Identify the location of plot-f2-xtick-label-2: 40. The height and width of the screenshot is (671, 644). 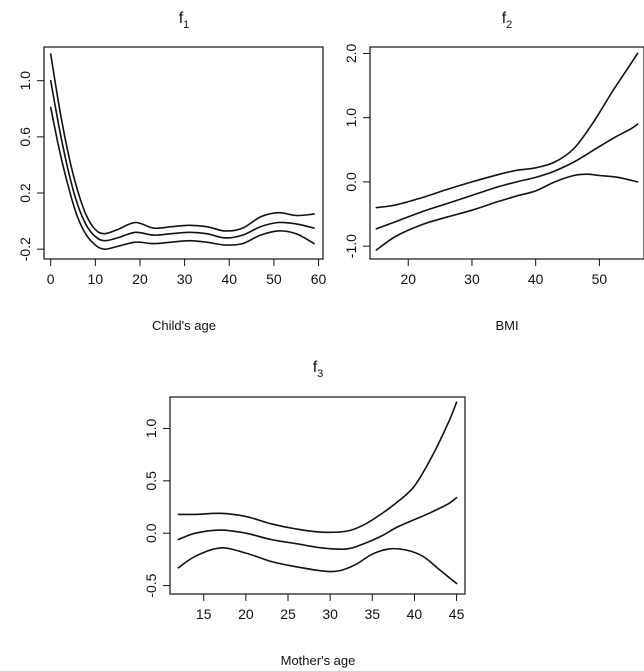
(536, 279).